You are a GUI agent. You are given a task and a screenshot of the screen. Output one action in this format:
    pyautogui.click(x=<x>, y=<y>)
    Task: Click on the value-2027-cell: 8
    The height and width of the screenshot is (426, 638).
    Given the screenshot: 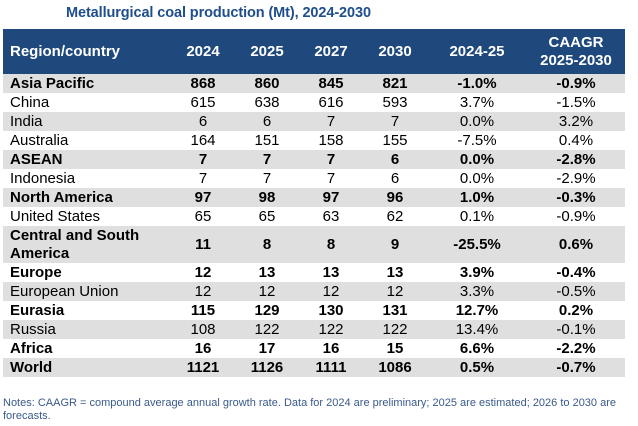 What is the action you would take?
    pyautogui.click(x=331, y=244)
    